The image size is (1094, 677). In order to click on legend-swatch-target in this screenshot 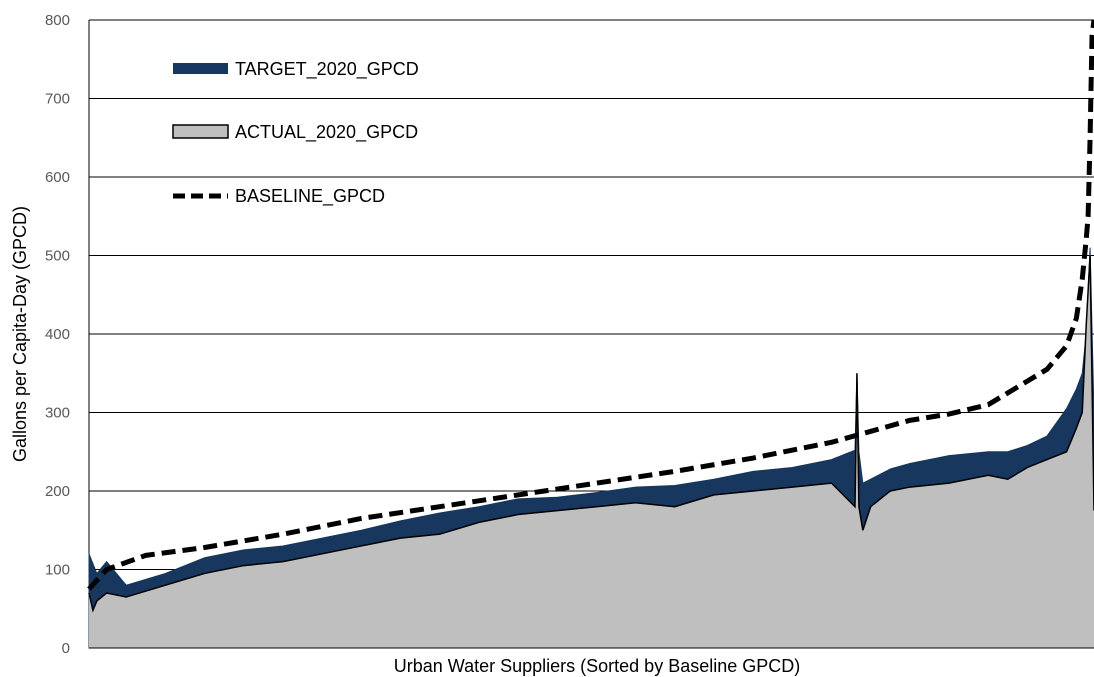, I will do `click(200, 68)`.